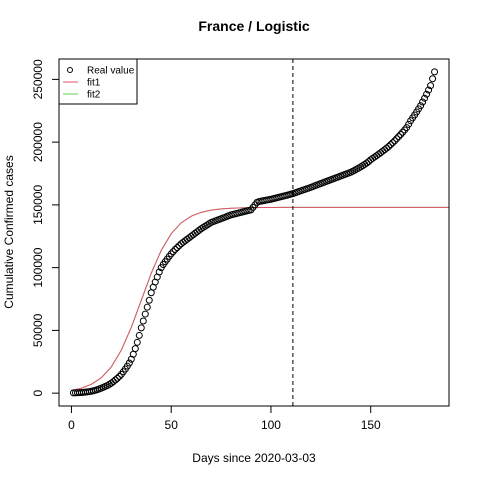 The height and width of the screenshot is (480, 480). What do you see at coordinates (253, 26) in the screenshot?
I see `chart-title: France / Logistic` at bounding box center [253, 26].